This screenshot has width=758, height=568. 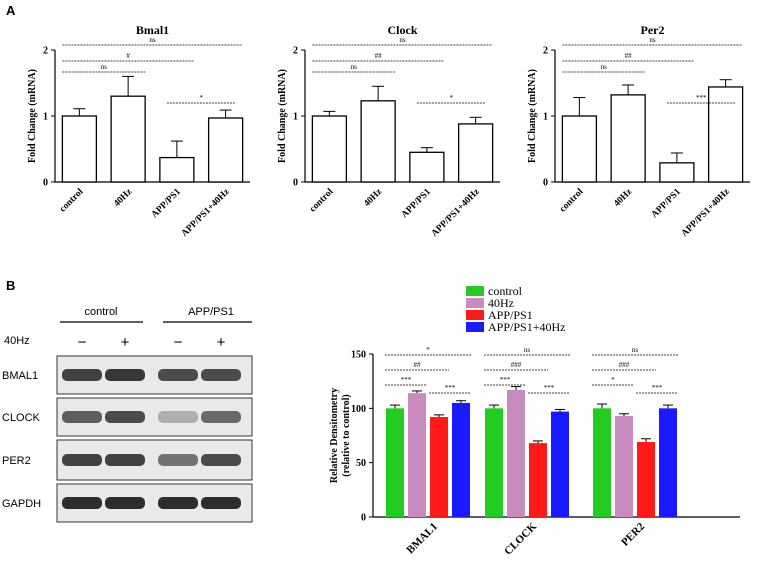 What do you see at coordinates (358, 409) in the screenshot?
I see `y-tick-label: 100` at bounding box center [358, 409].